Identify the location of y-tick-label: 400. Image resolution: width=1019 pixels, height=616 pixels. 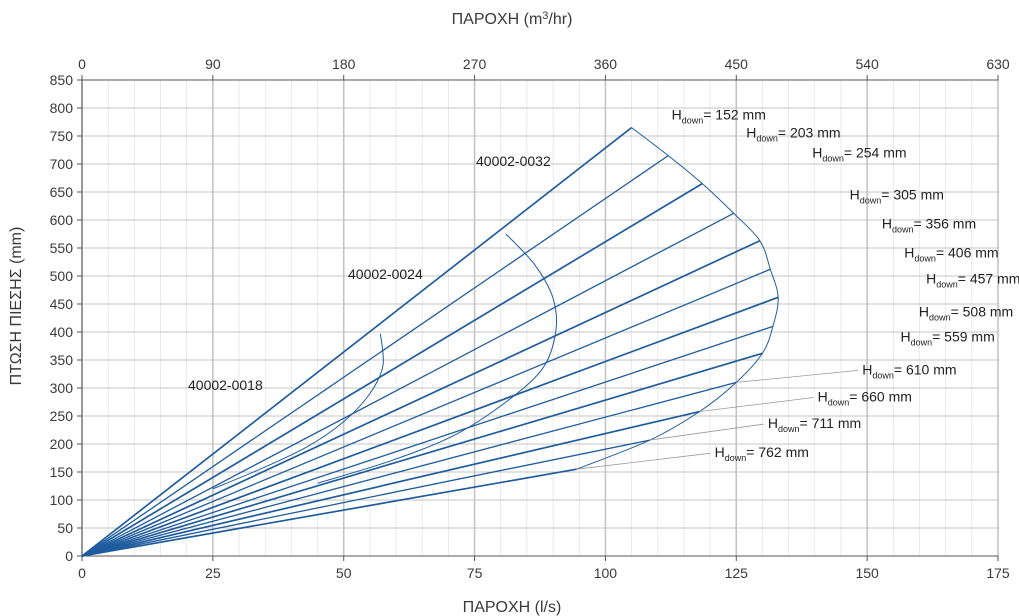
(62, 332).